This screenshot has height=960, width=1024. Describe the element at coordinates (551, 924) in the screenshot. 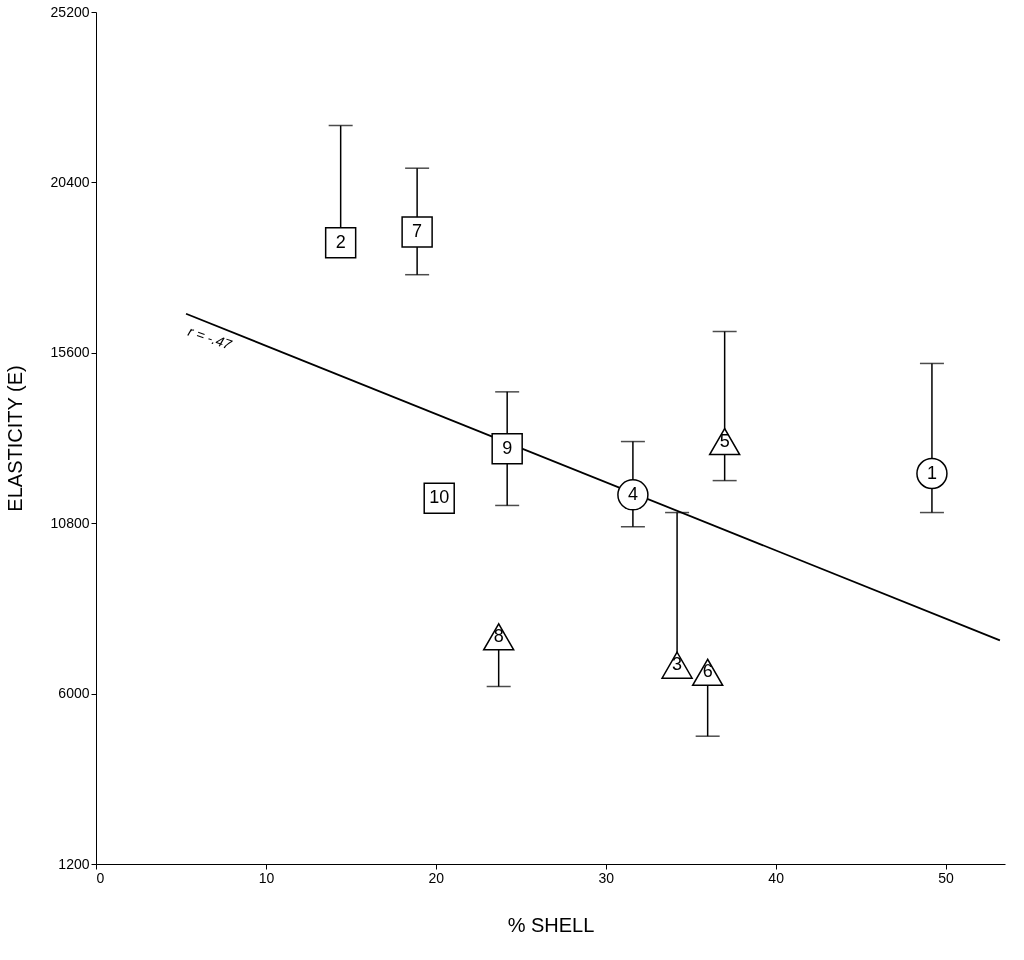

I see `x-axis-title: % SHELL` at that location.